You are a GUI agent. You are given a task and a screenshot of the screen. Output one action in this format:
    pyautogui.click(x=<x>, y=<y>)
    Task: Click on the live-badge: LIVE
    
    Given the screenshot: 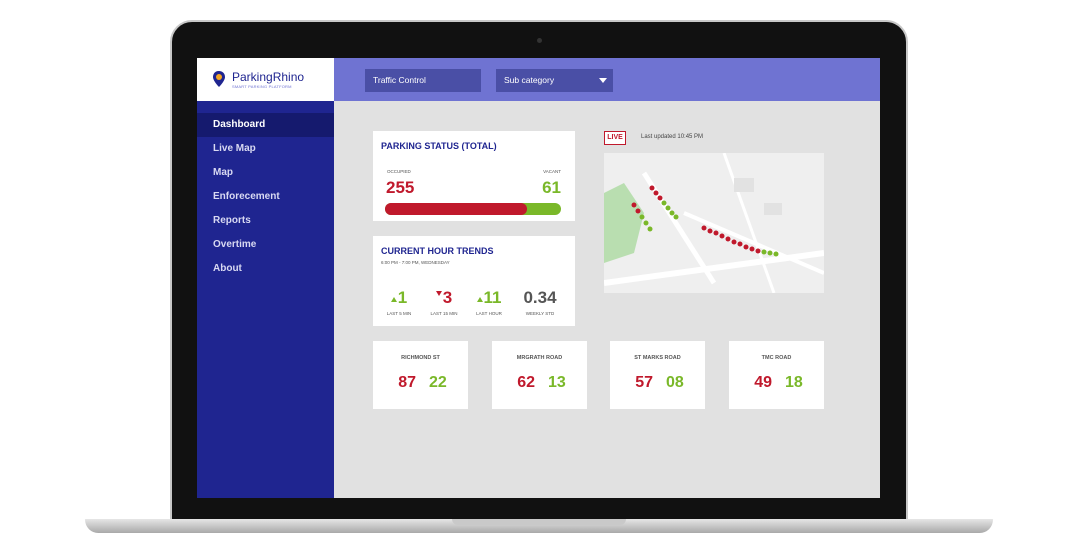 What is the action you would take?
    pyautogui.click(x=615, y=138)
    